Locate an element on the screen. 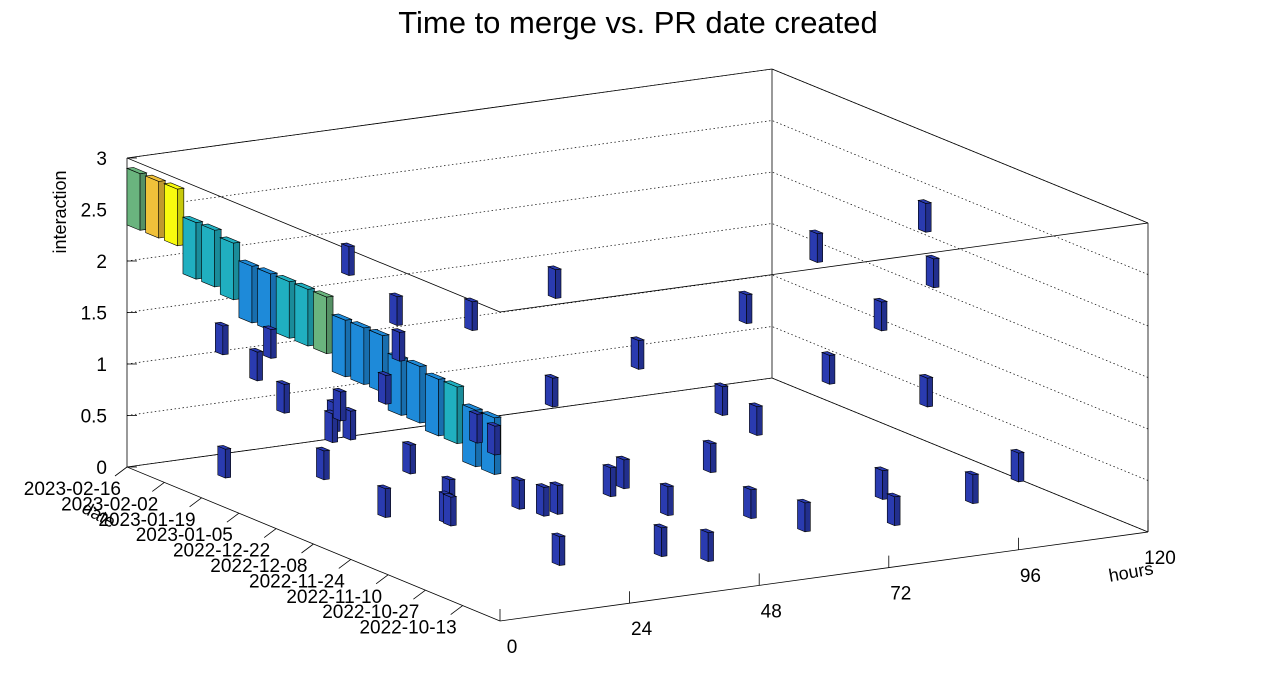  x-tick-label: 24 is located at coordinates (642, 629).